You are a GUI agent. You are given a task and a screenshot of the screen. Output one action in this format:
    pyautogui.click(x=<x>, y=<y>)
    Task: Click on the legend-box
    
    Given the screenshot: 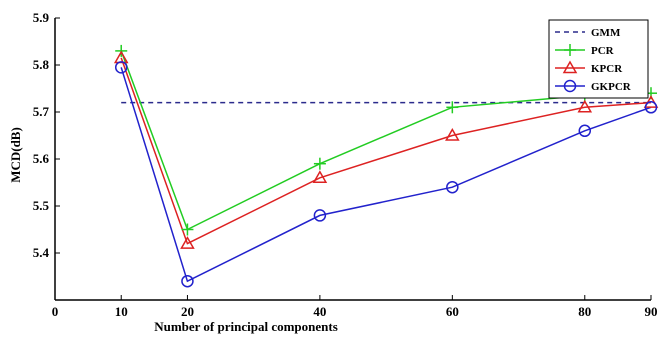 What is the action you would take?
    pyautogui.click(x=598, y=59)
    